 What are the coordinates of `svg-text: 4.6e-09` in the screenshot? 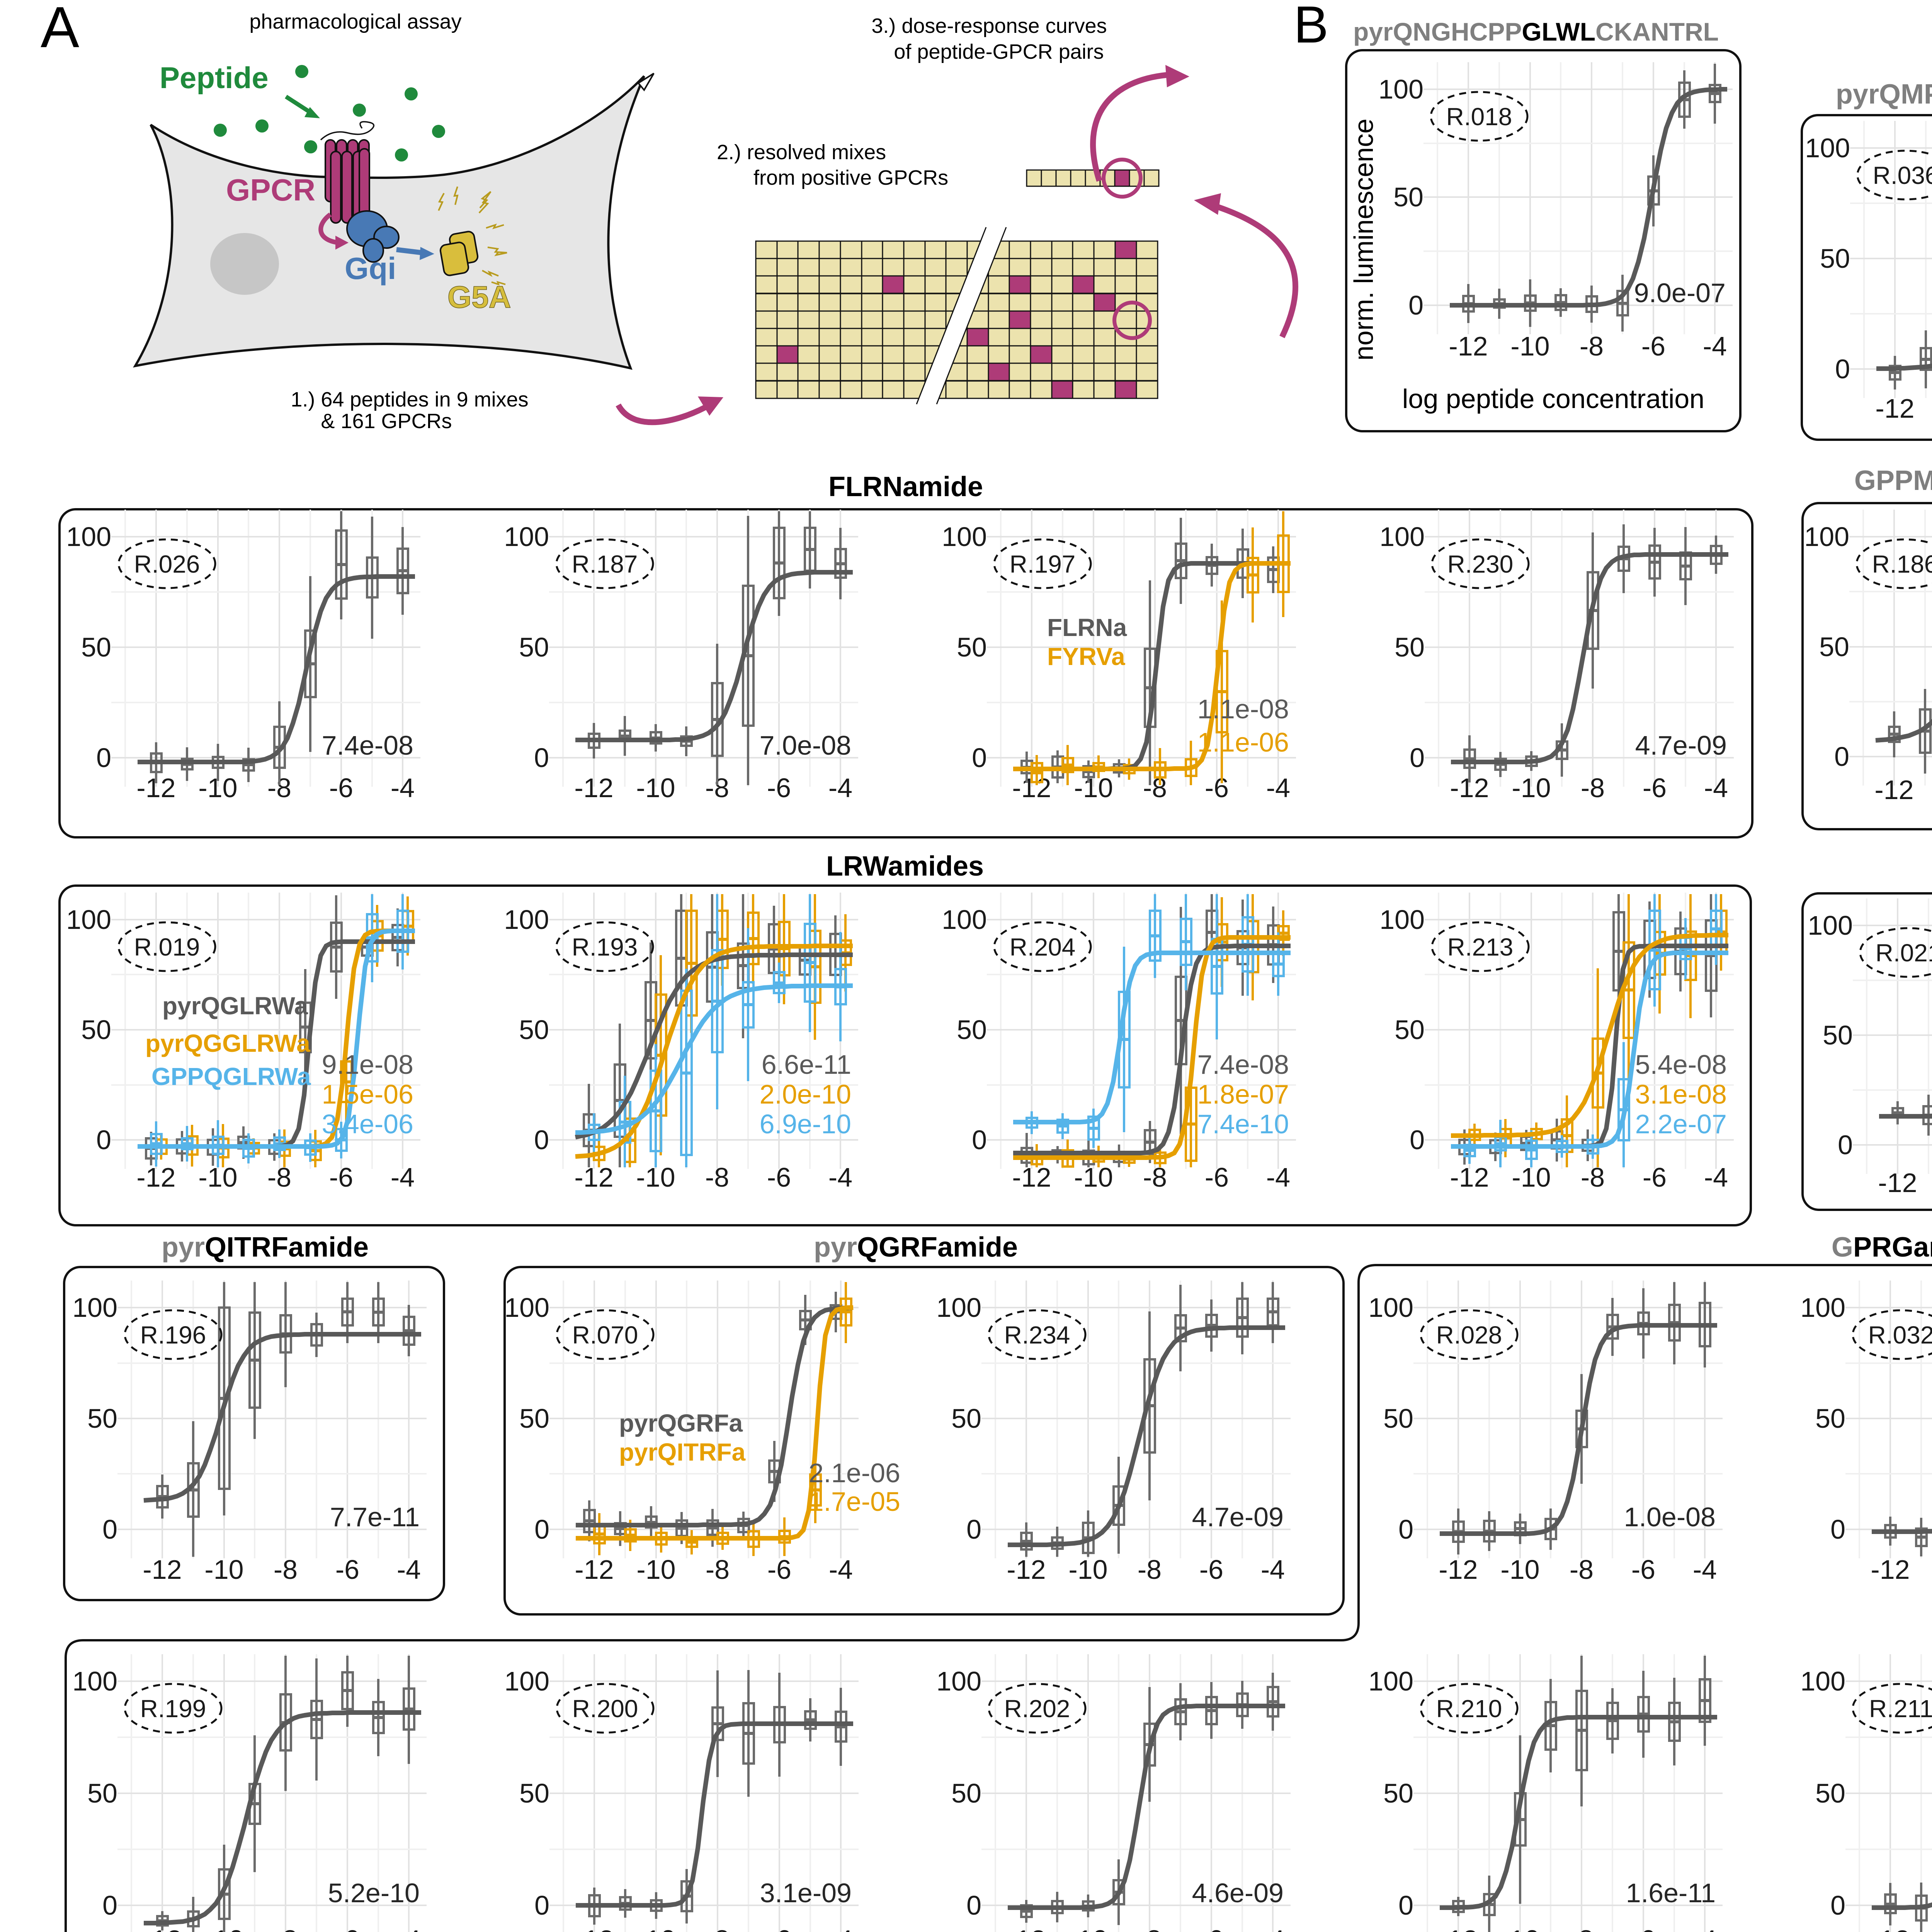 It's located at (1238, 1893).